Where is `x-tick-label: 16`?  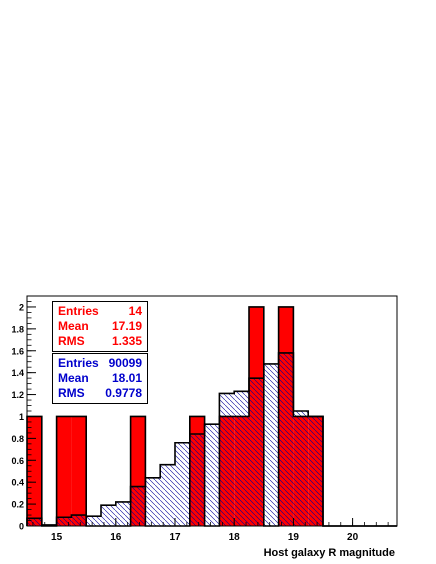 x-tick-label: 16 is located at coordinates (116, 537).